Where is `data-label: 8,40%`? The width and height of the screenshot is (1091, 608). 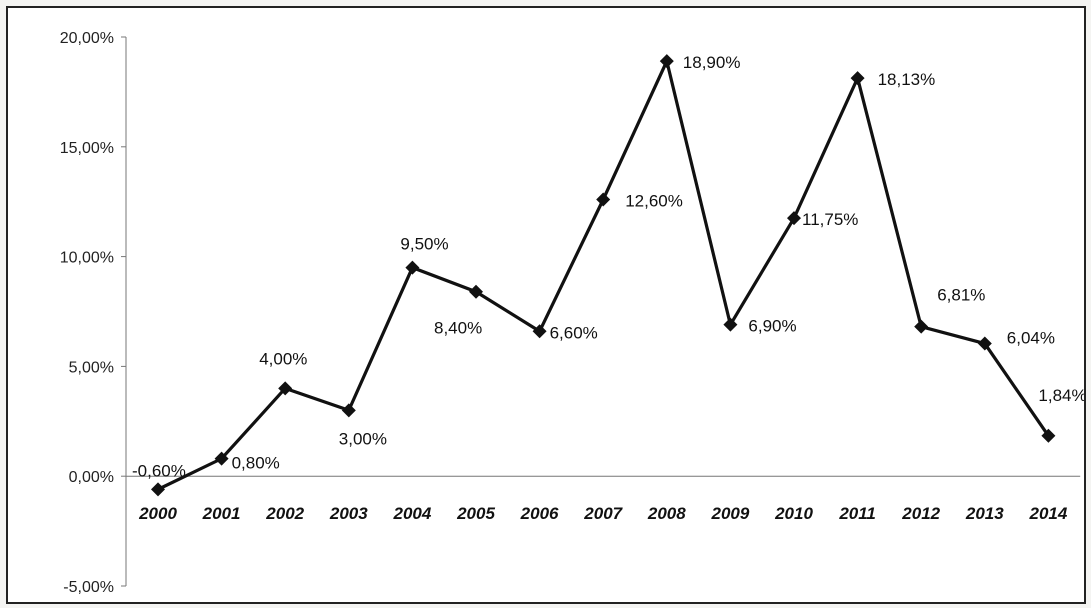
data-label: 8,40% is located at coordinates (458, 328).